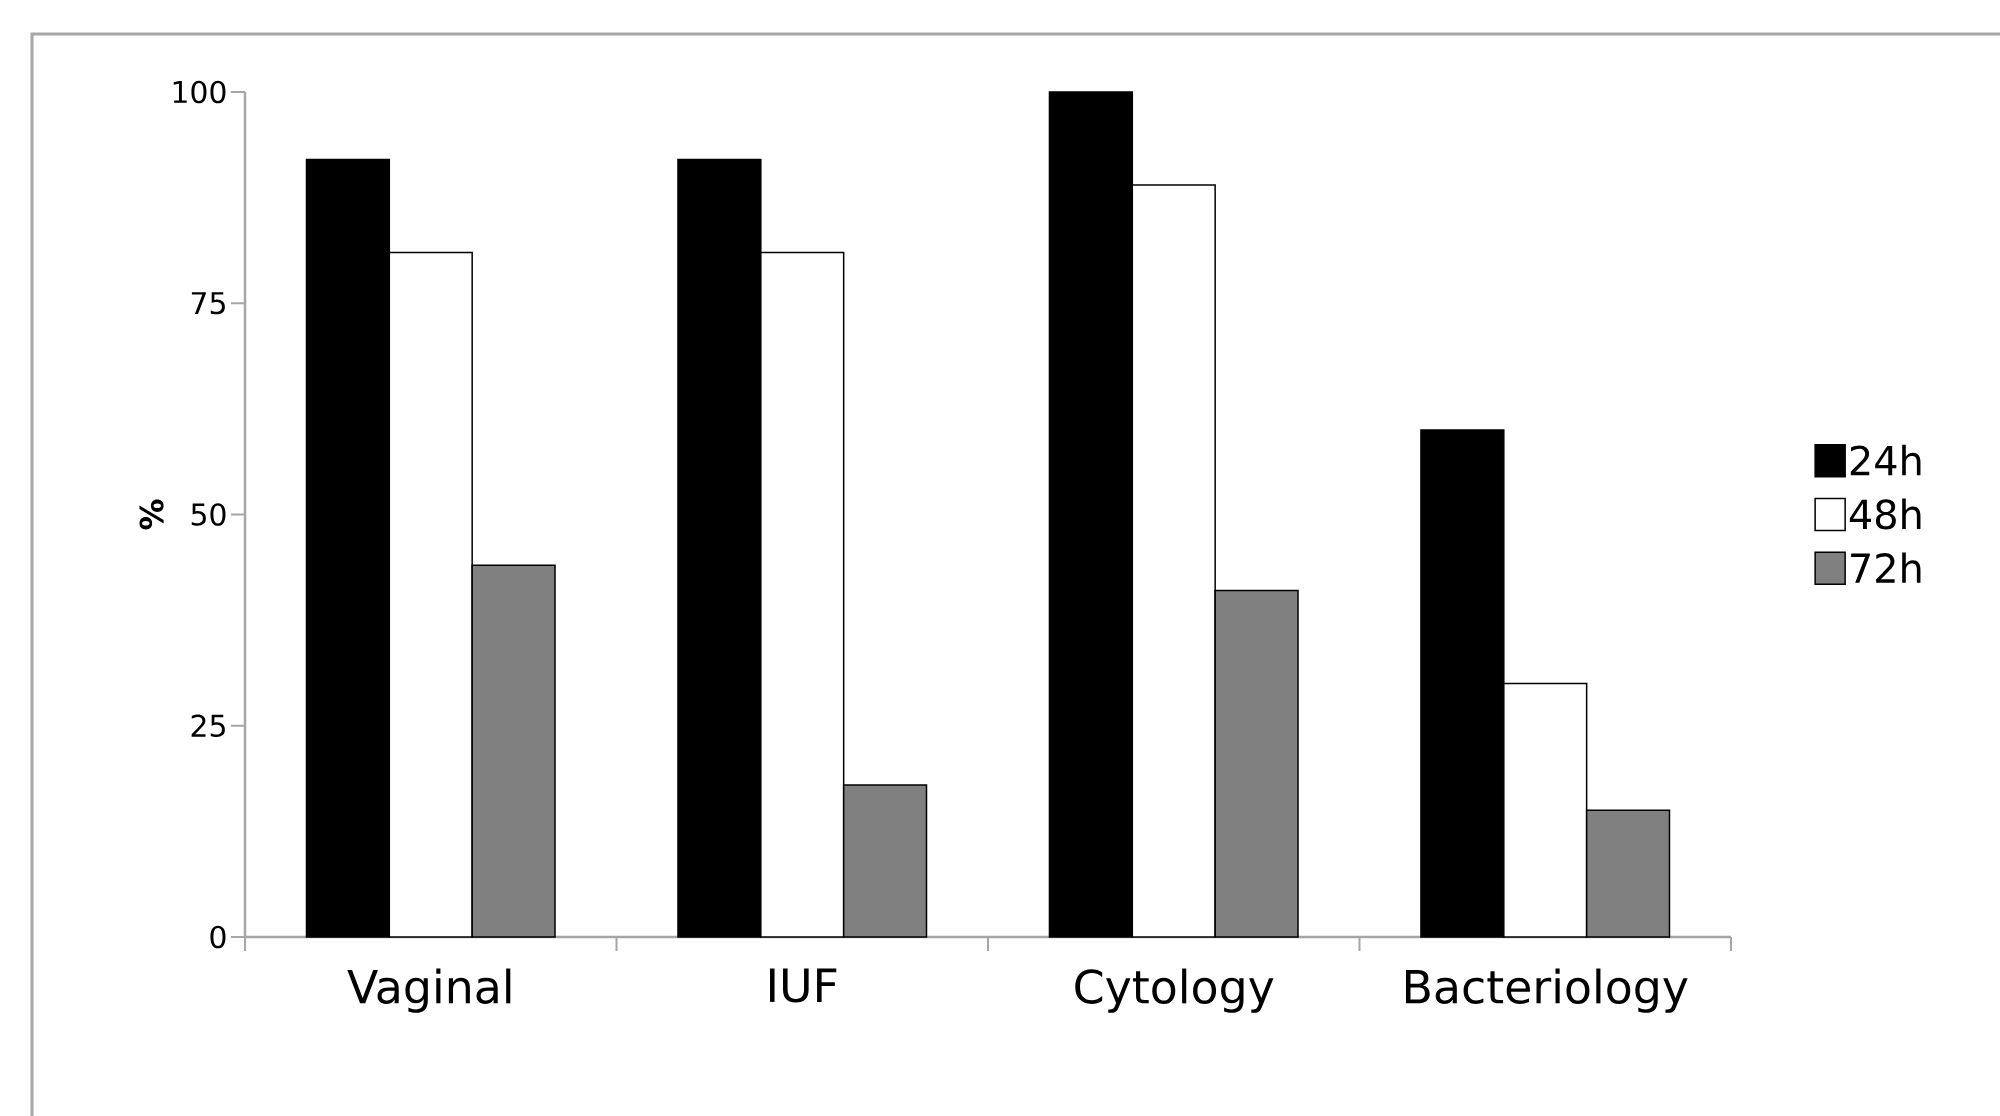 The width and height of the screenshot is (2000, 1116). I want to click on x-tick-label: IUF, so click(803, 985).